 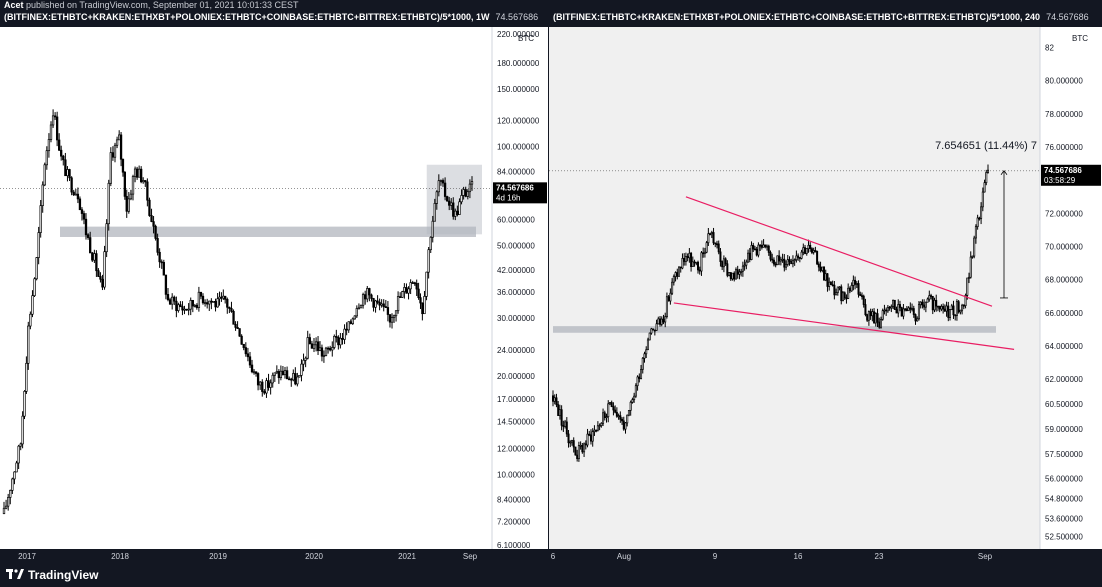 I want to click on price-tick-label: 62.000000, so click(x=1064, y=379).